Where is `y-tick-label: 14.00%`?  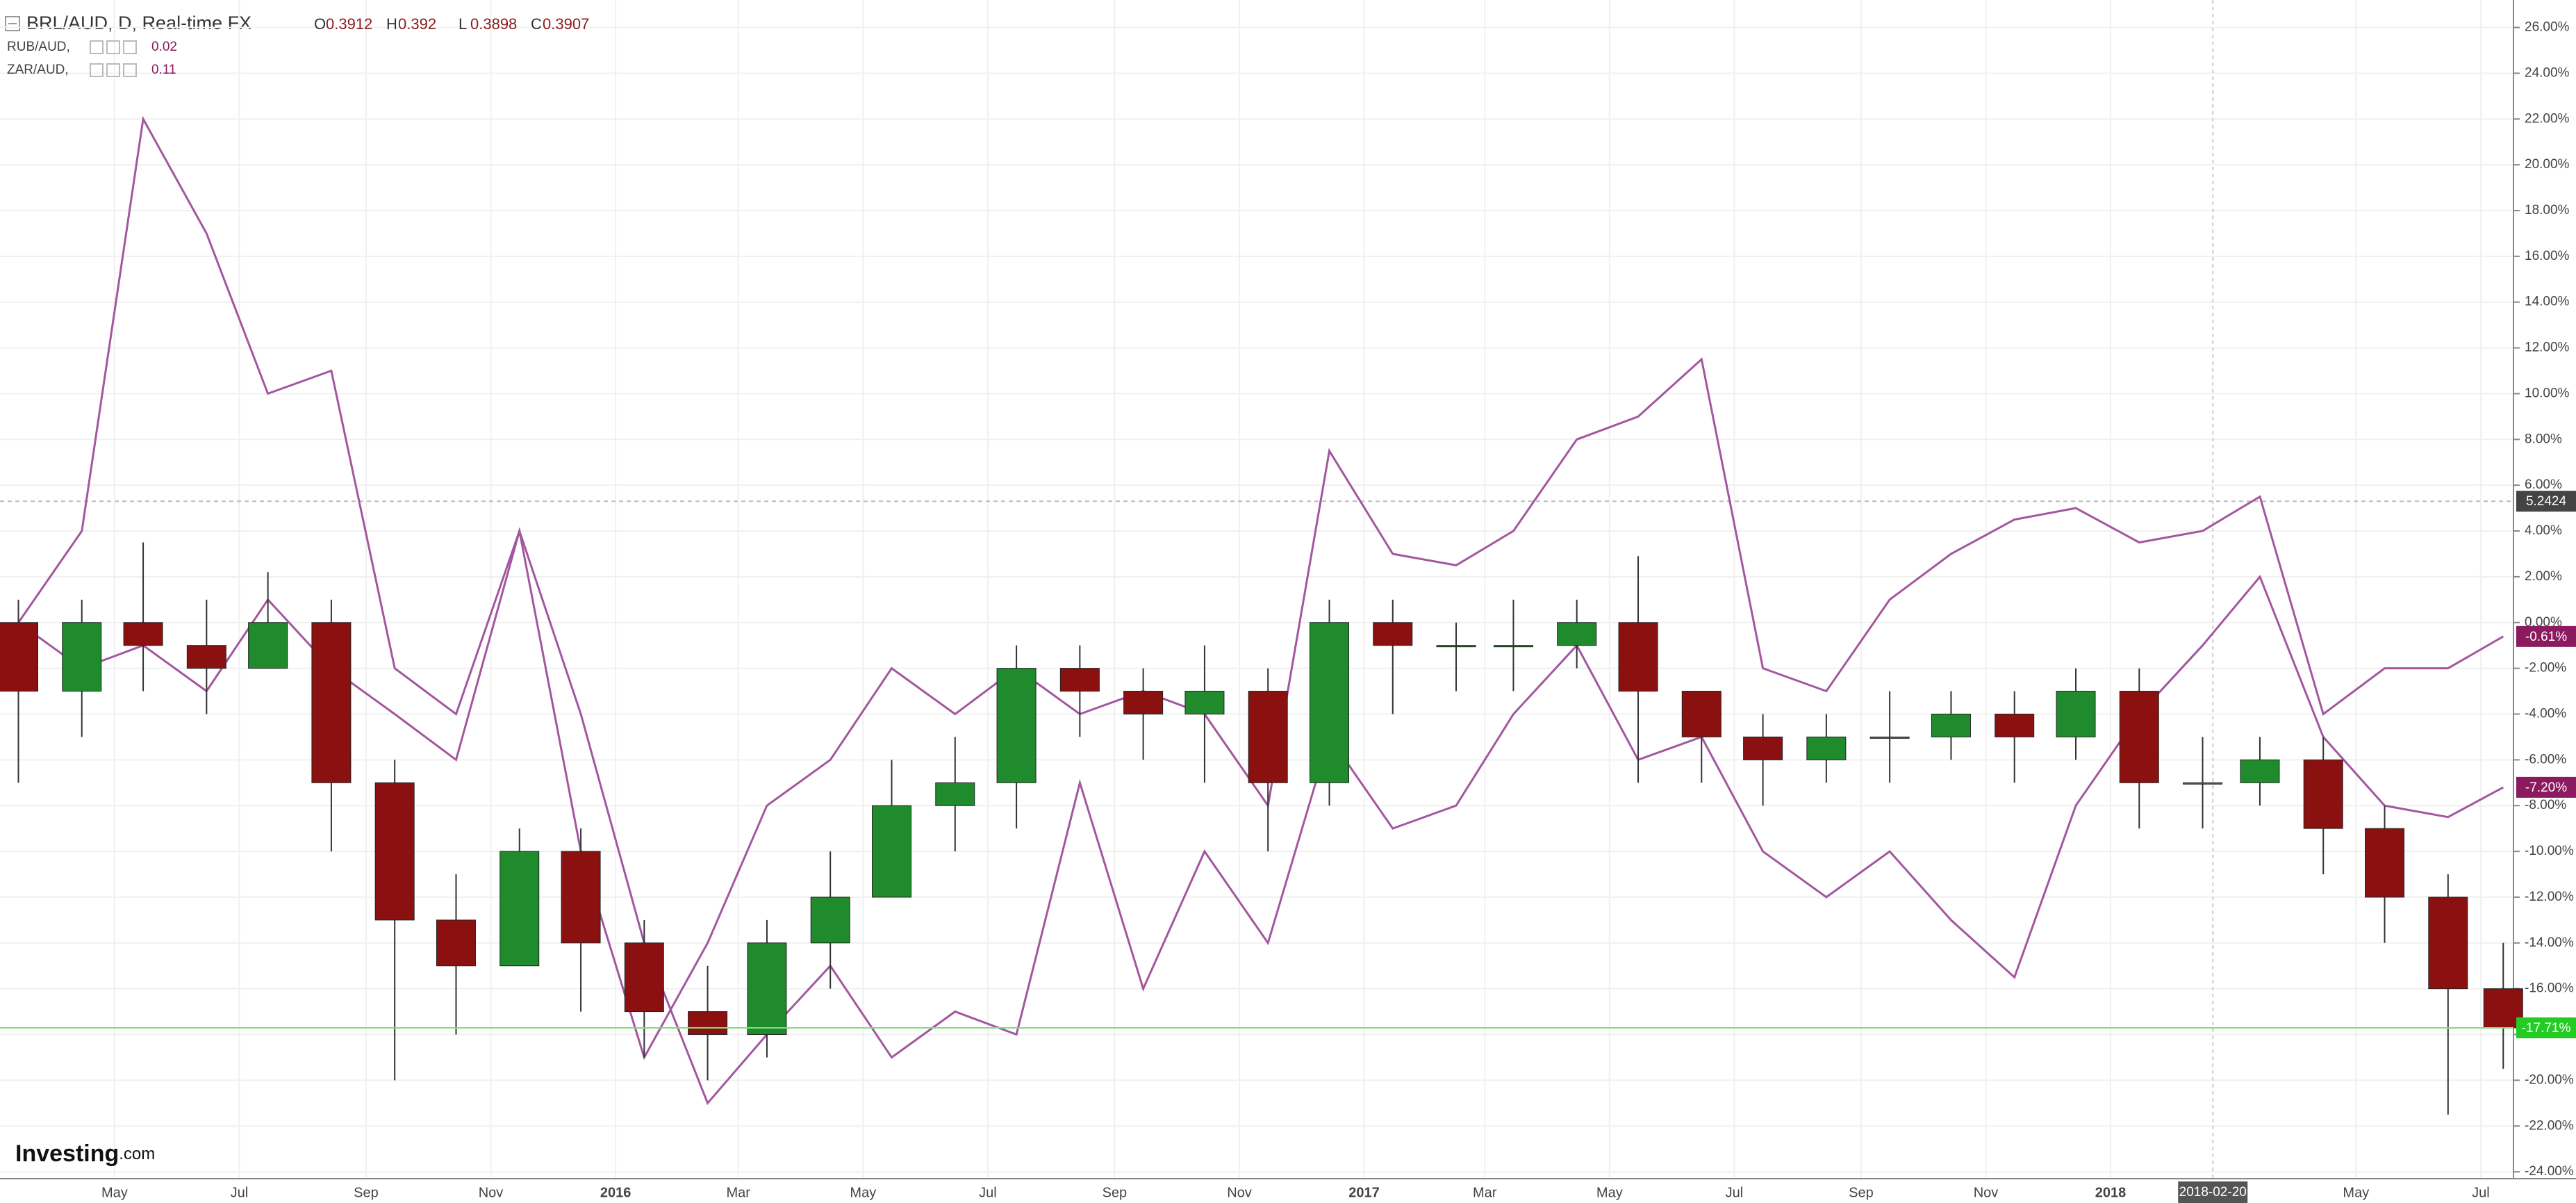 y-tick-label: 14.00% is located at coordinates (2547, 302).